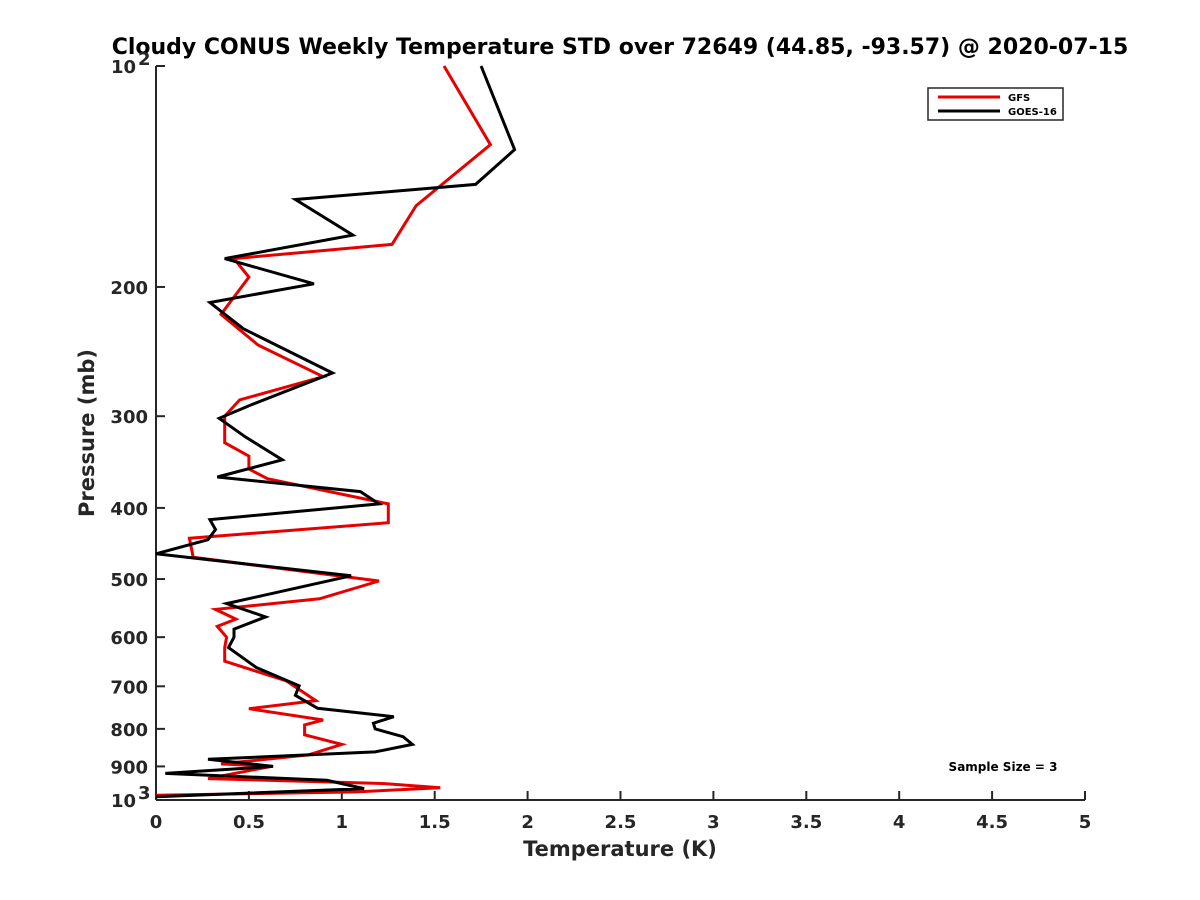 The height and width of the screenshot is (900, 1200). I want to click on x-tick-label: 5, so click(1085, 822).